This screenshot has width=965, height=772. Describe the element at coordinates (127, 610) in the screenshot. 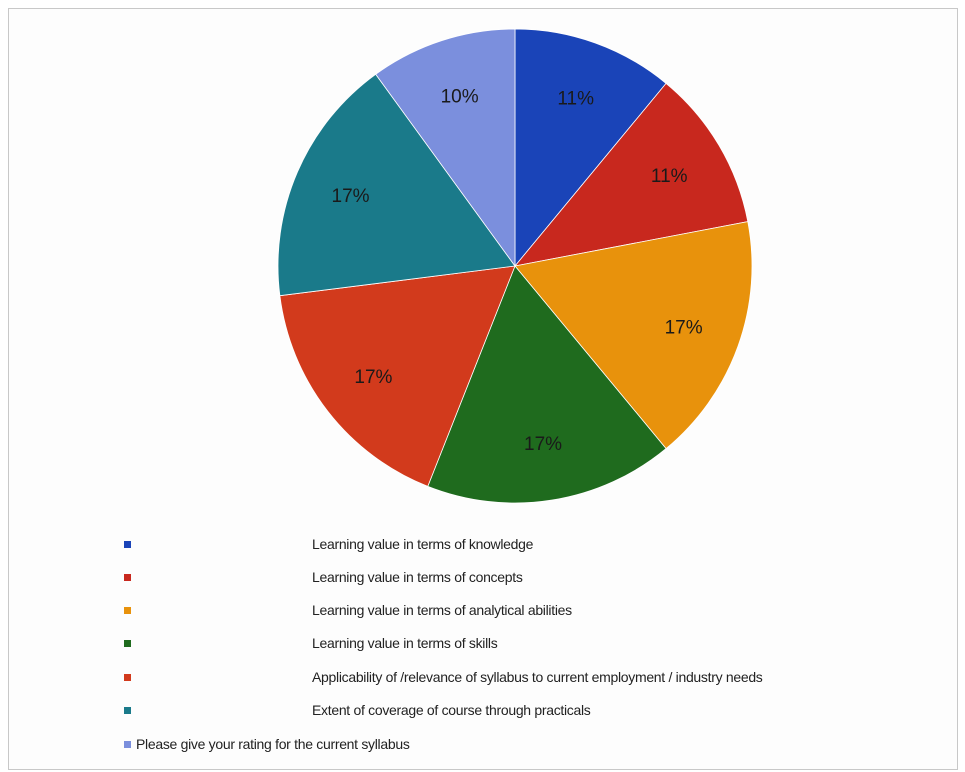

I see `legend-swatch-analytical` at that location.